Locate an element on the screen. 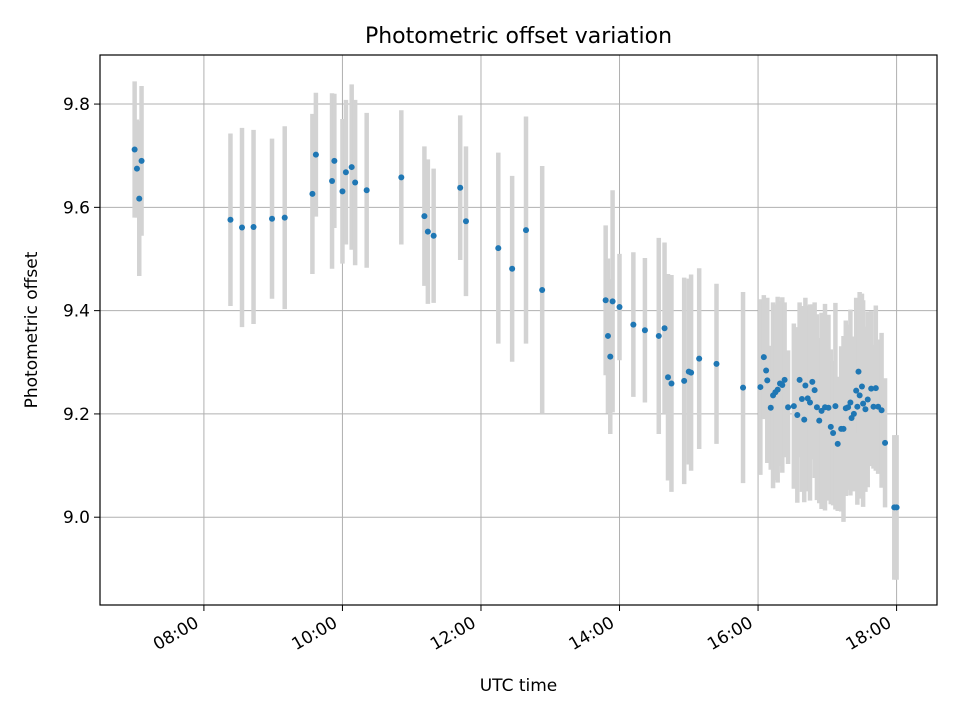 The height and width of the screenshot is (720, 960). x-axis-label: UTC time is located at coordinates (519, 686).